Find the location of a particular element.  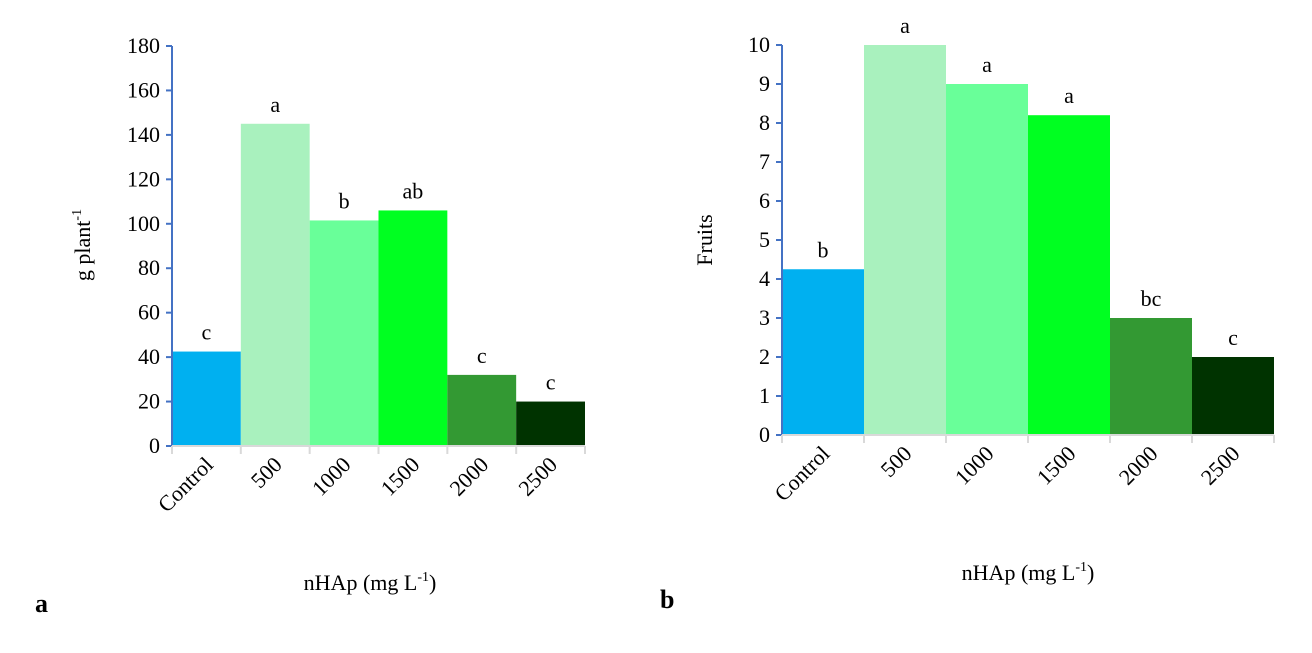

y-axis-label-superscript: -1 is located at coordinates (77, 215).